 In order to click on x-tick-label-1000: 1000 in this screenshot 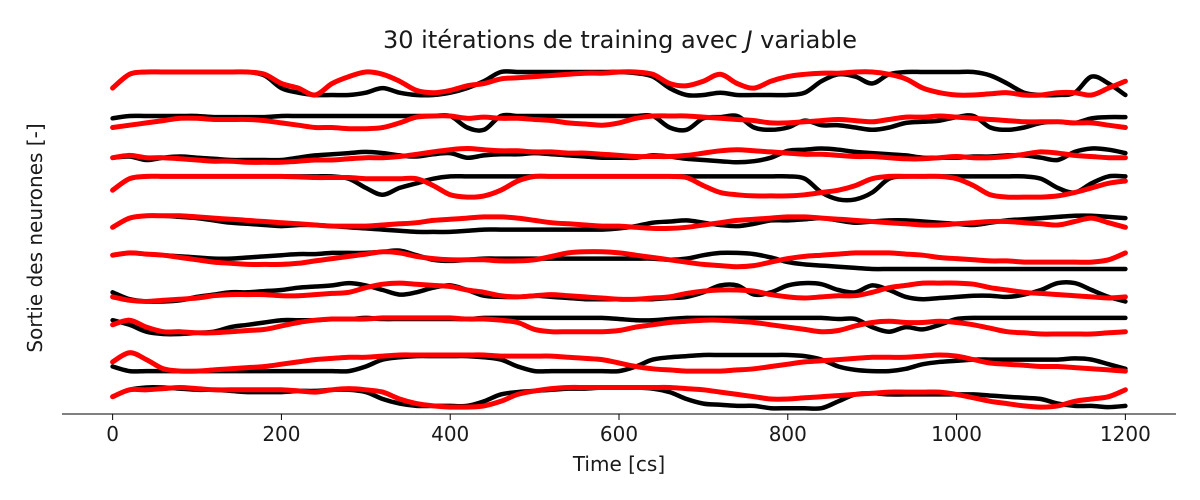, I will do `click(956, 434)`.